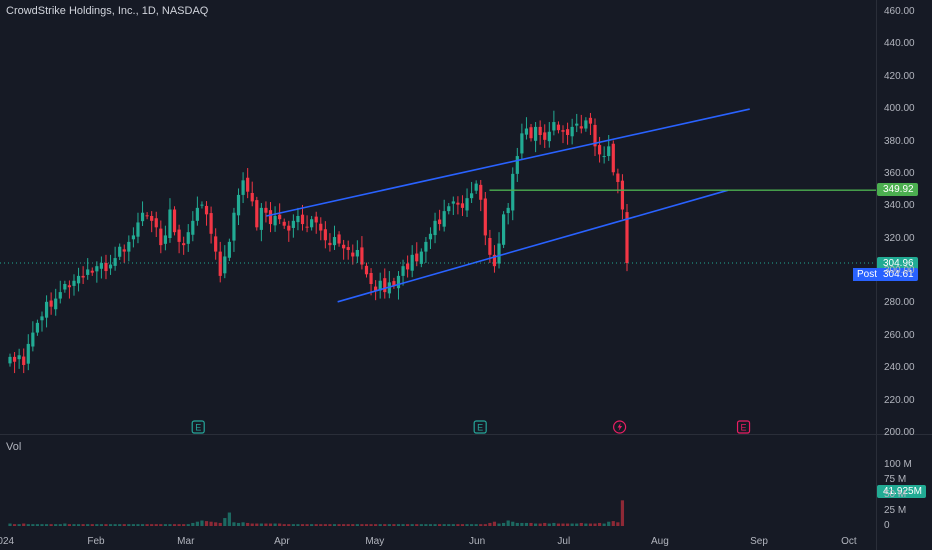  I want to click on post-market-price-tag: 304.61, so click(897, 274).